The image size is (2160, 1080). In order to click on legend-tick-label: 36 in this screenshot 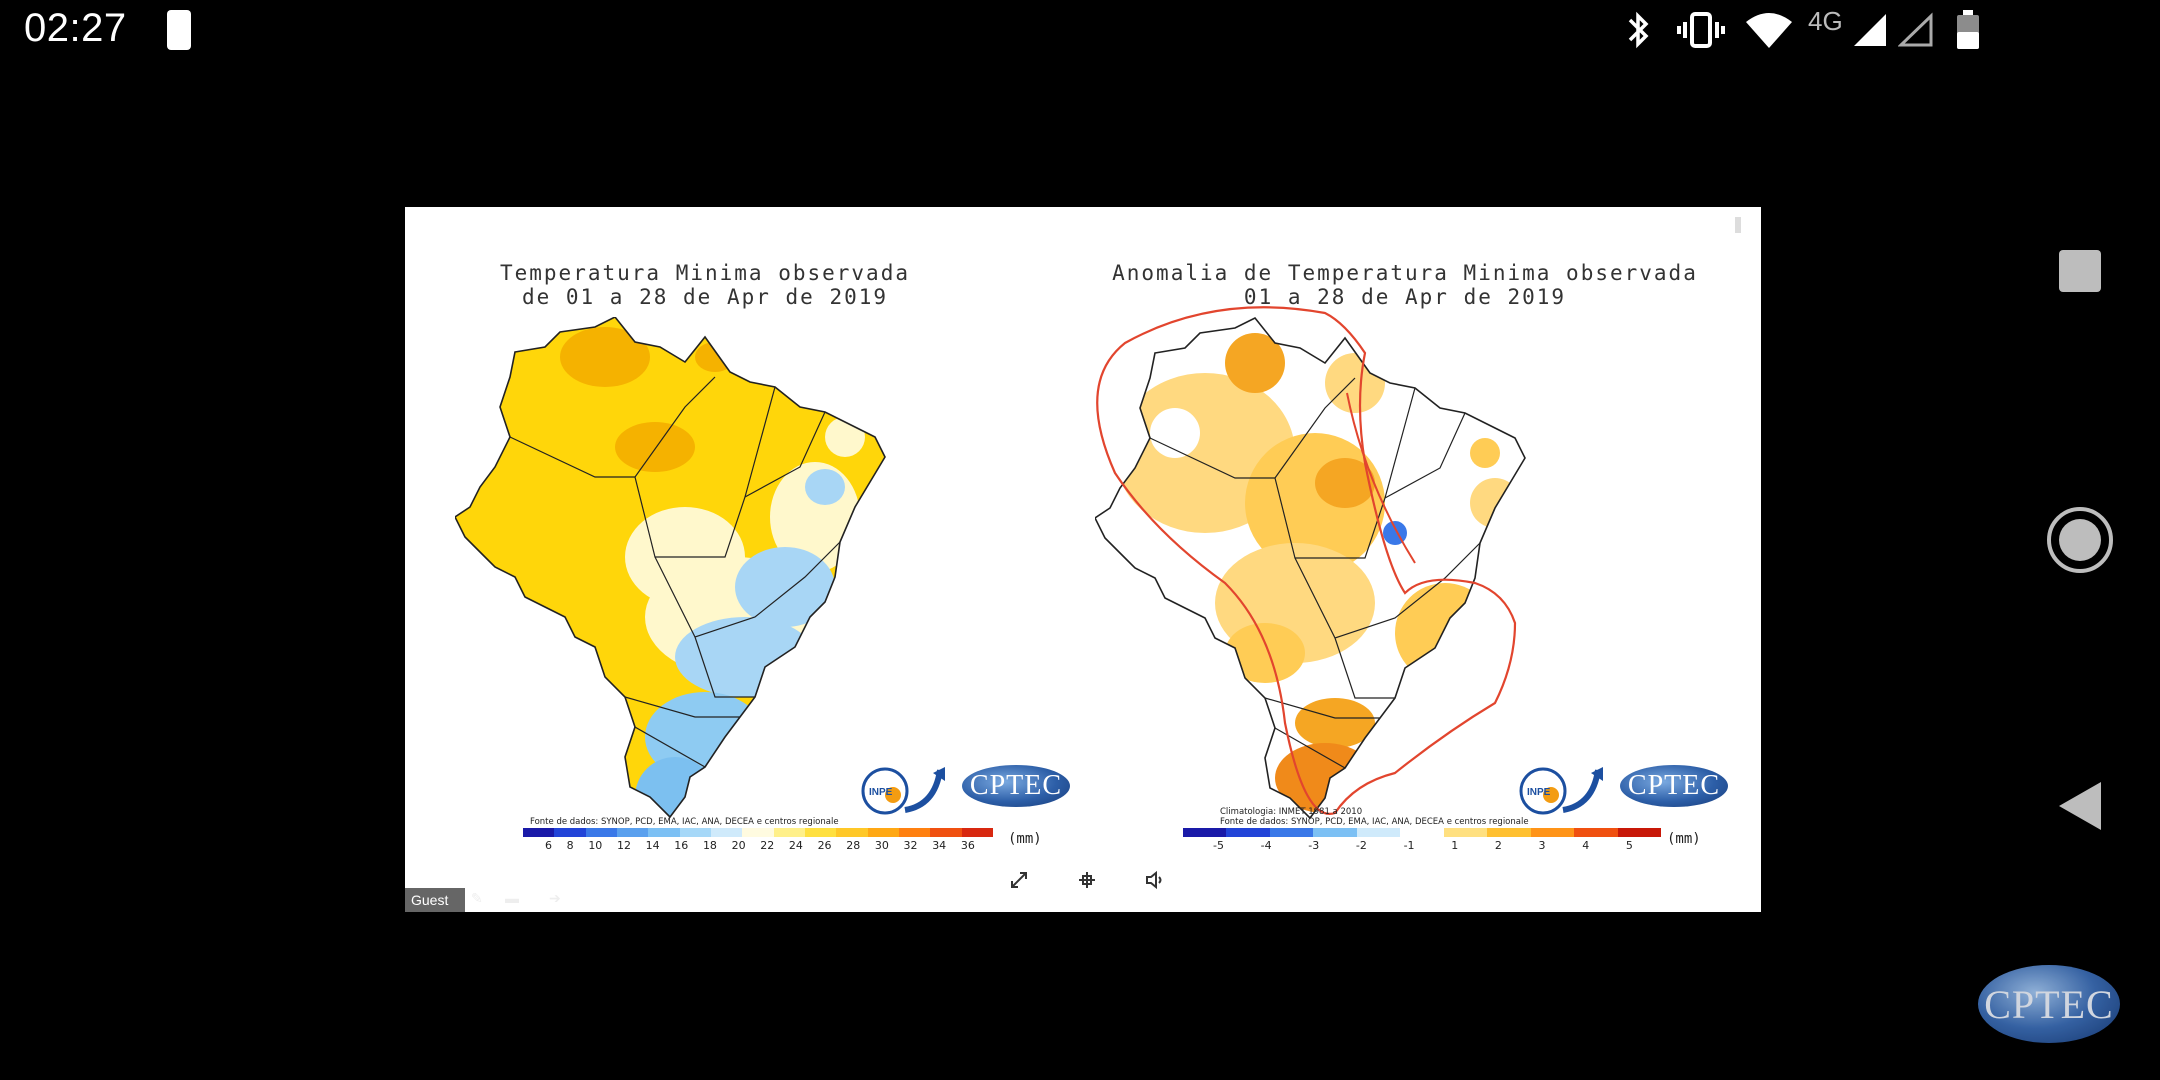, I will do `click(967, 845)`.